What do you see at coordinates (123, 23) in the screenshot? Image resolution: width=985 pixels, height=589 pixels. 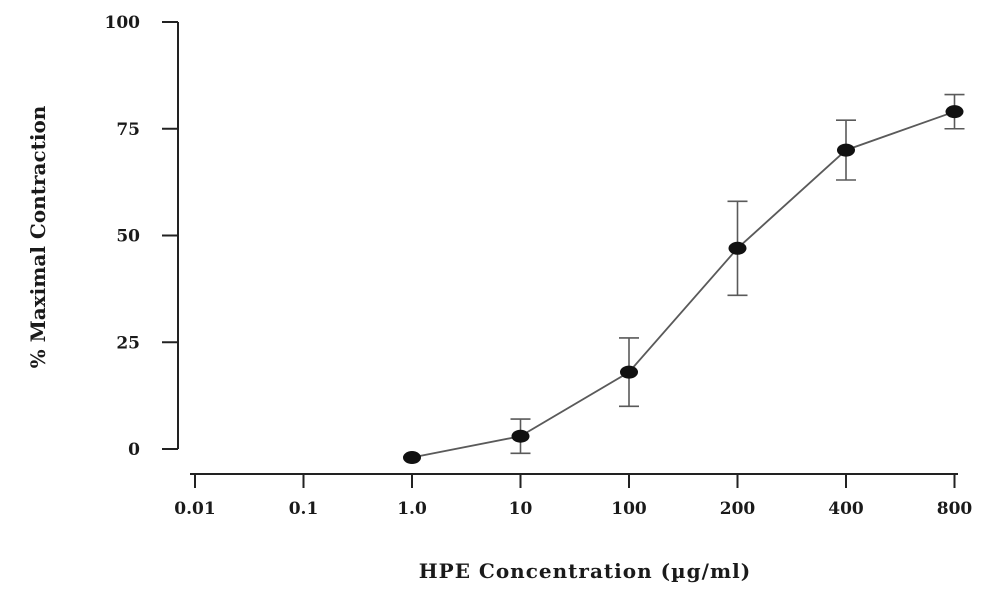 I see `y-tick-label: 100` at bounding box center [123, 23].